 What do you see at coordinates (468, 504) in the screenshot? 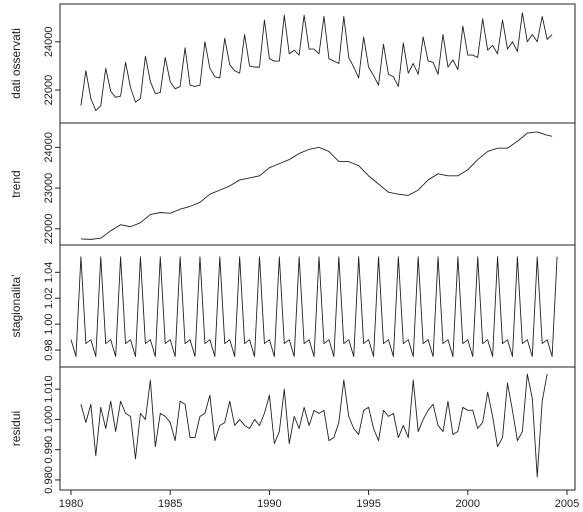
I see `x-tick-label: 2000` at bounding box center [468, 504].